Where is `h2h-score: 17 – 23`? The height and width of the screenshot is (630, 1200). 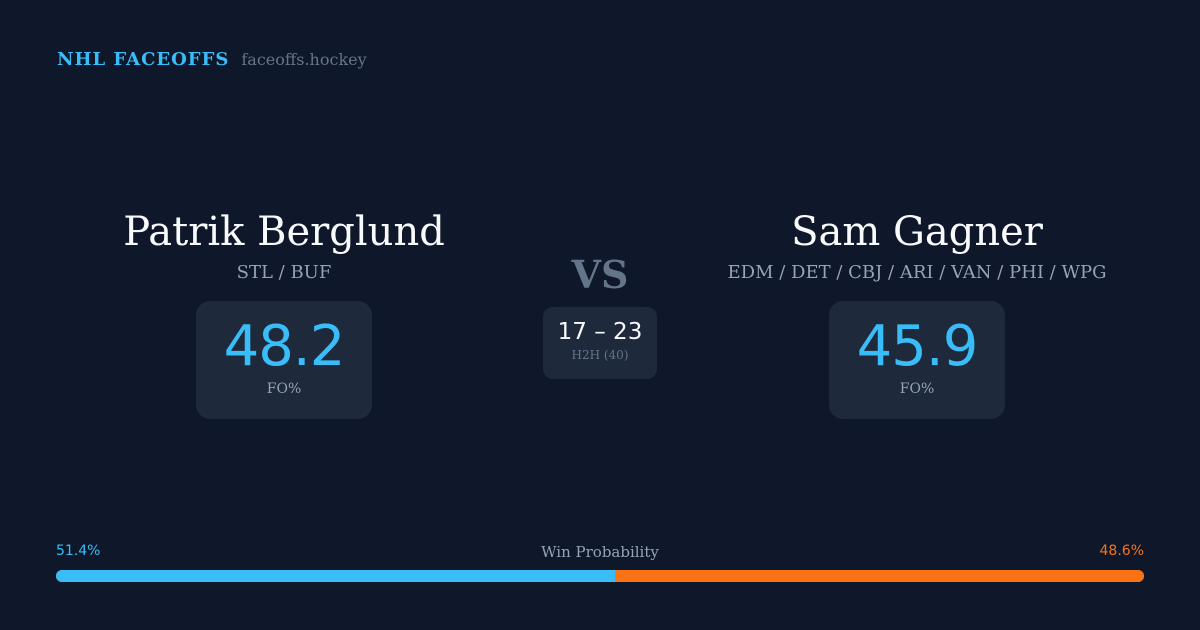 h2h-score: 17 – 23 is located at coordinates (600, 332).